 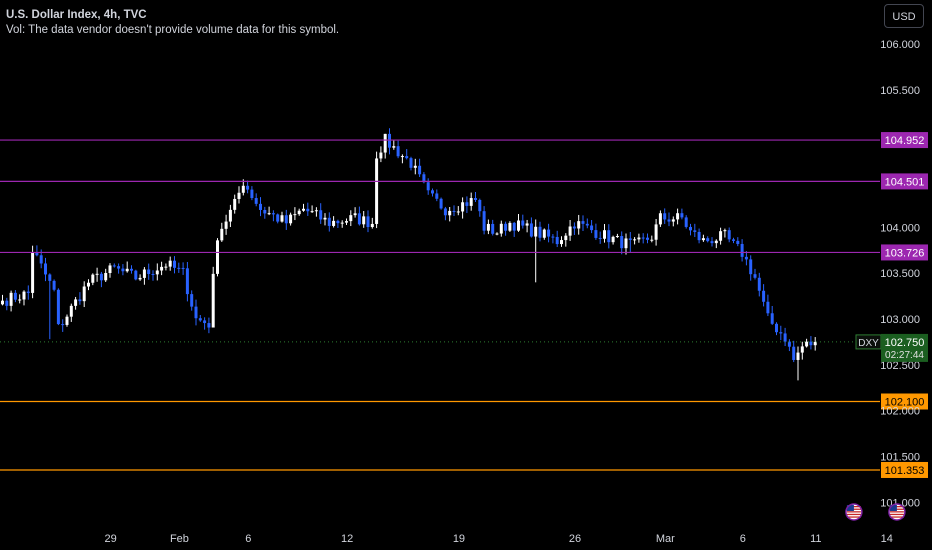 I want to click on level-support-4: 101.353, so click(x=464, y=469).